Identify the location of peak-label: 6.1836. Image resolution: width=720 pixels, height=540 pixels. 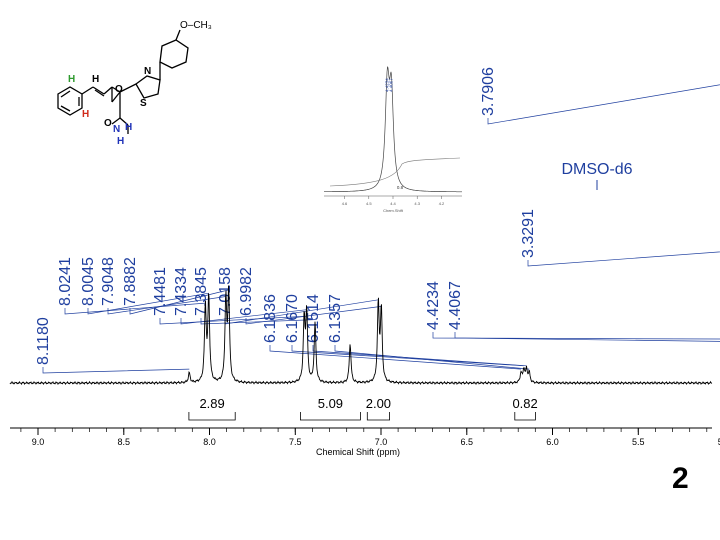
(270, 318).